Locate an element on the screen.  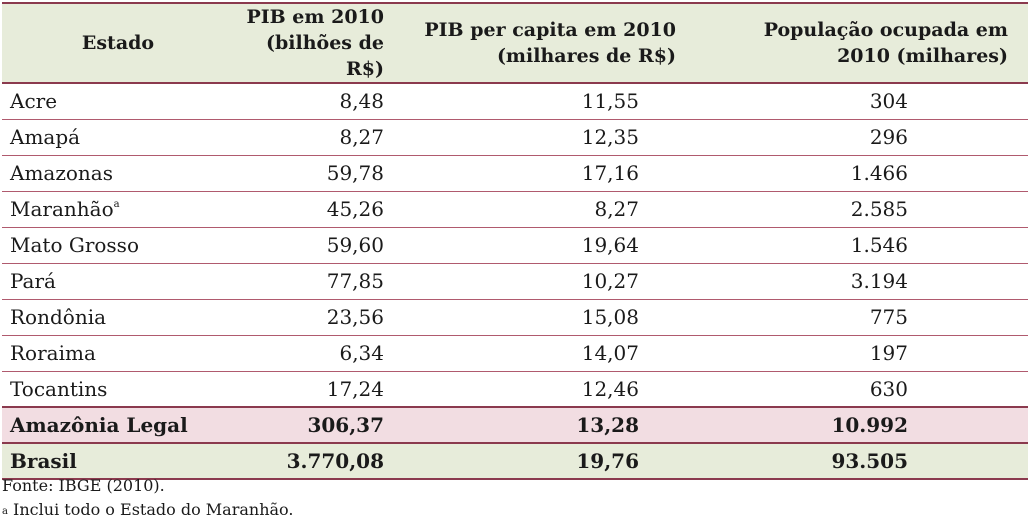
header-estado: Estado is located at coordinates (118, 43).